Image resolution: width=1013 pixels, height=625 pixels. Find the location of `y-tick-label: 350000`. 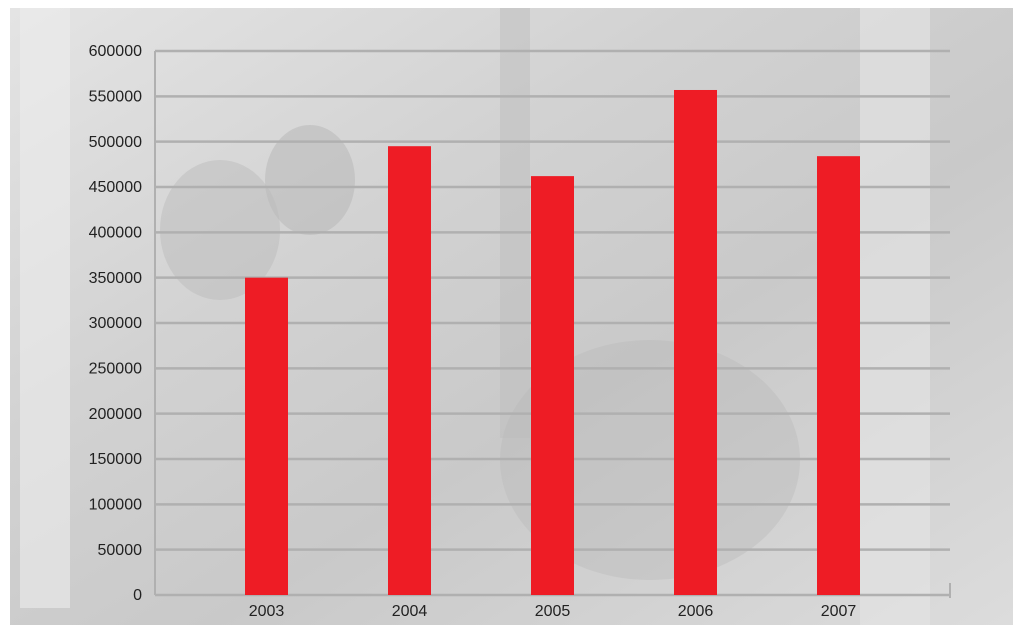

y-tick-label: 350000 is located at coordinates (115, 278).